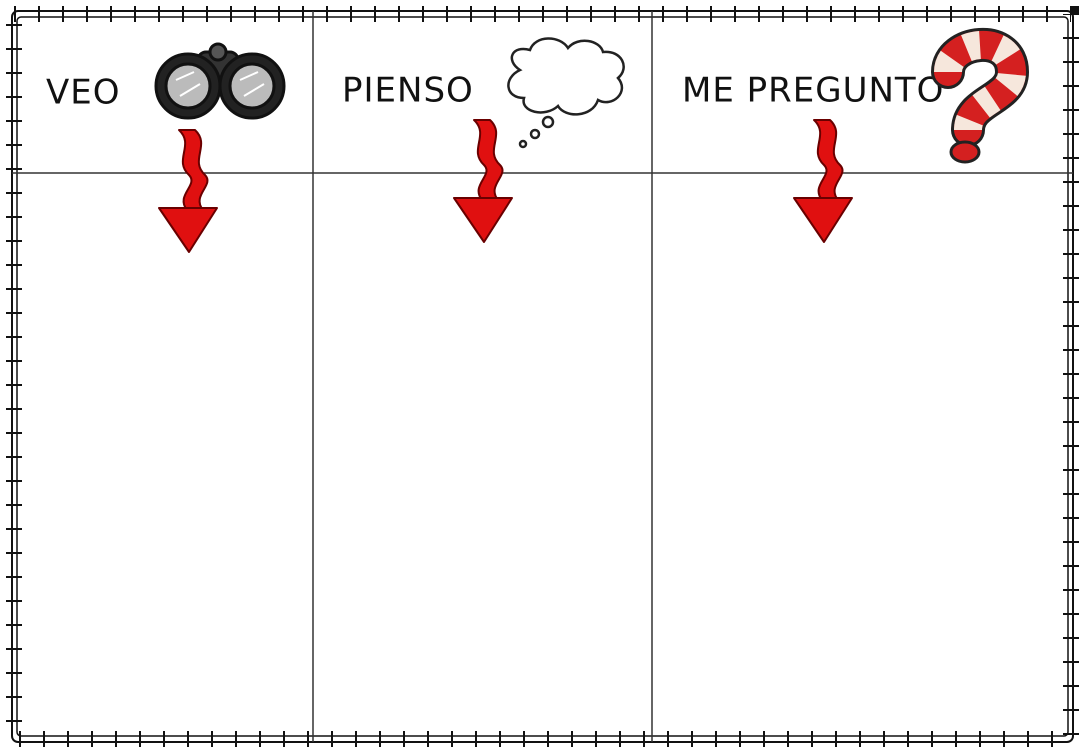 The image size is (1085, 753). I want to click on binoculars-icon, so click(220, 81).